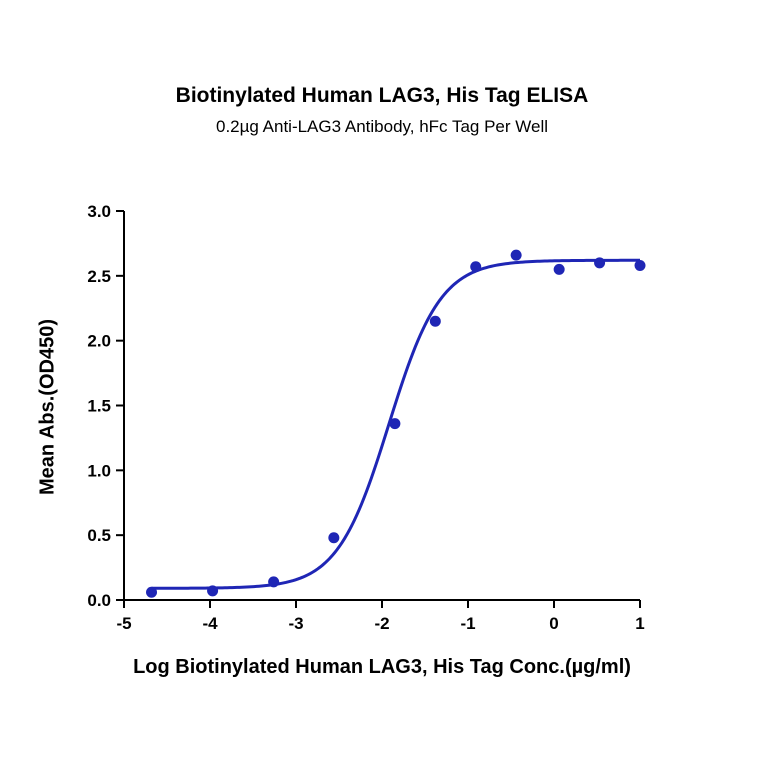 Image resolution: width=764 pixels, height=764 pixels. What do you see at coordinates (210, 623) in the screenshot?
I see `x-tick-label: -4` at bounding box center [210, 623].